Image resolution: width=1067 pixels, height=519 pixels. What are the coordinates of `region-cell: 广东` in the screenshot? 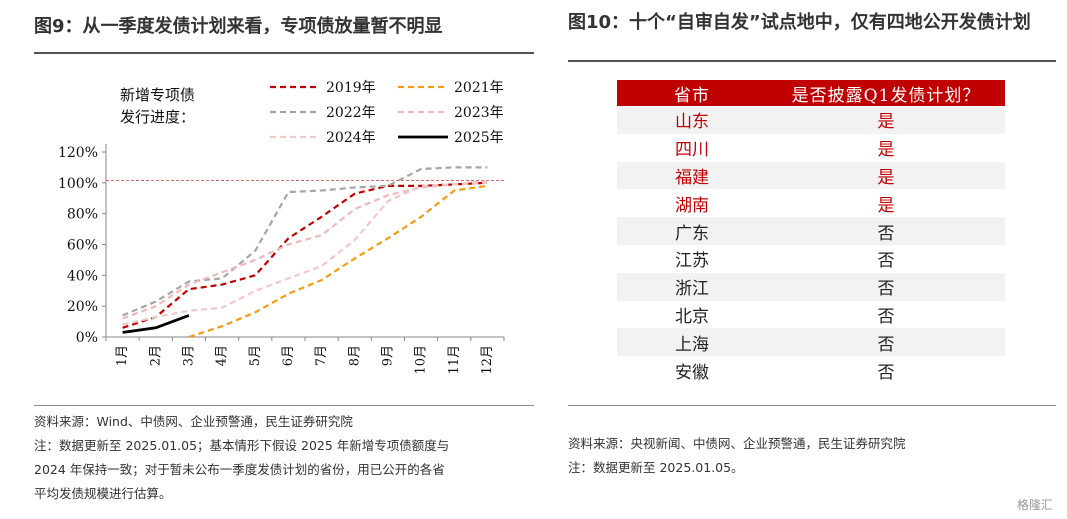 It's located at (692, 231).